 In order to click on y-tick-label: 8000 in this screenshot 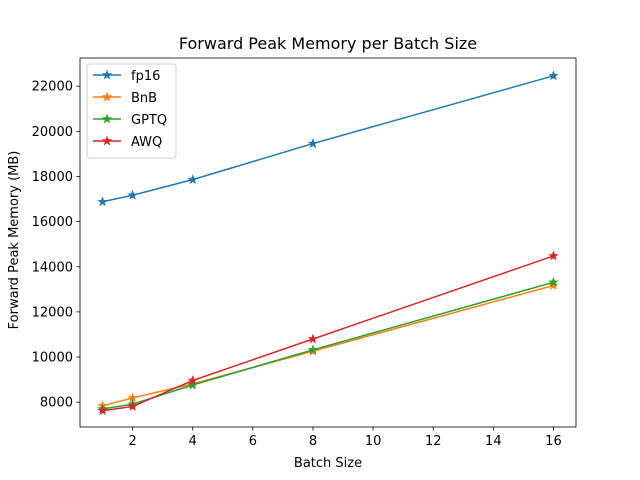, I will do `click(56, 403)`.